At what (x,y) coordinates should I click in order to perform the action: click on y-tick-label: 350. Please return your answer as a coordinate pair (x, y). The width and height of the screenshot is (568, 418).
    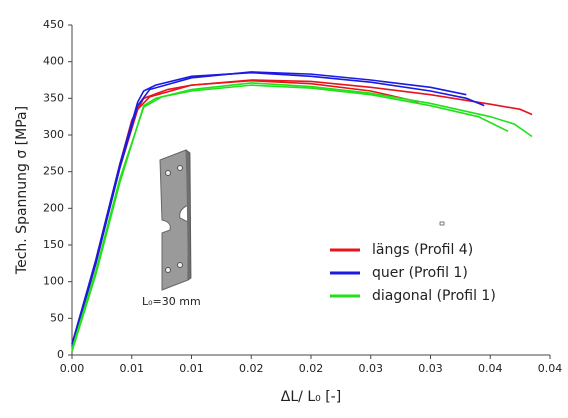
    Looking at the image, I should click on (53, 97).